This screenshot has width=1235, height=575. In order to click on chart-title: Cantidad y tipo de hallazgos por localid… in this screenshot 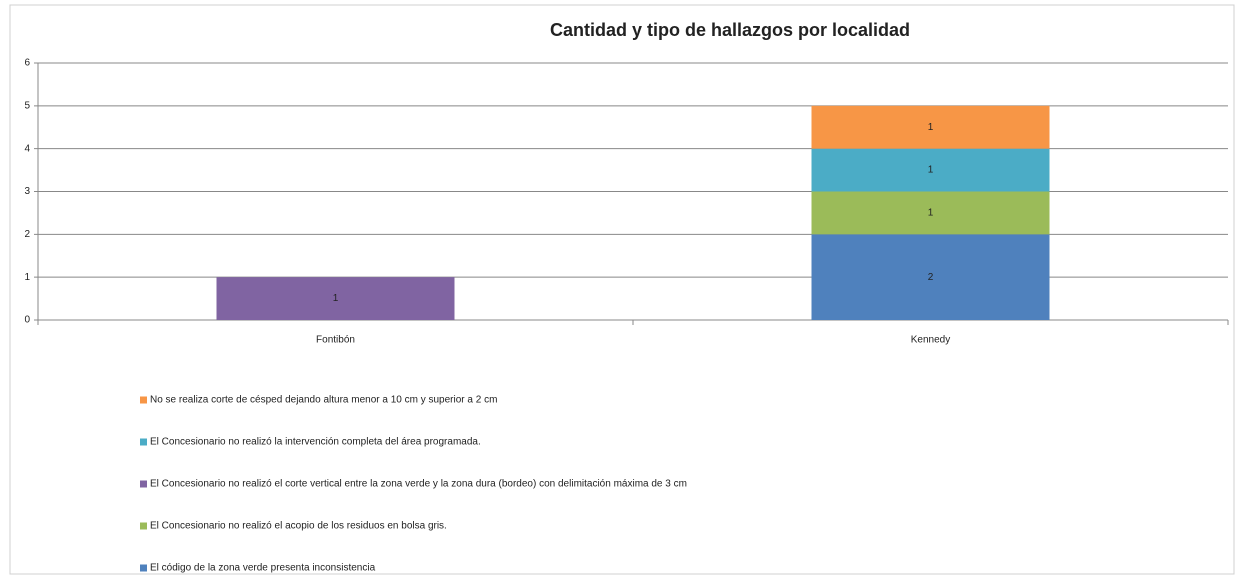, I will do `click(730, 30)`.